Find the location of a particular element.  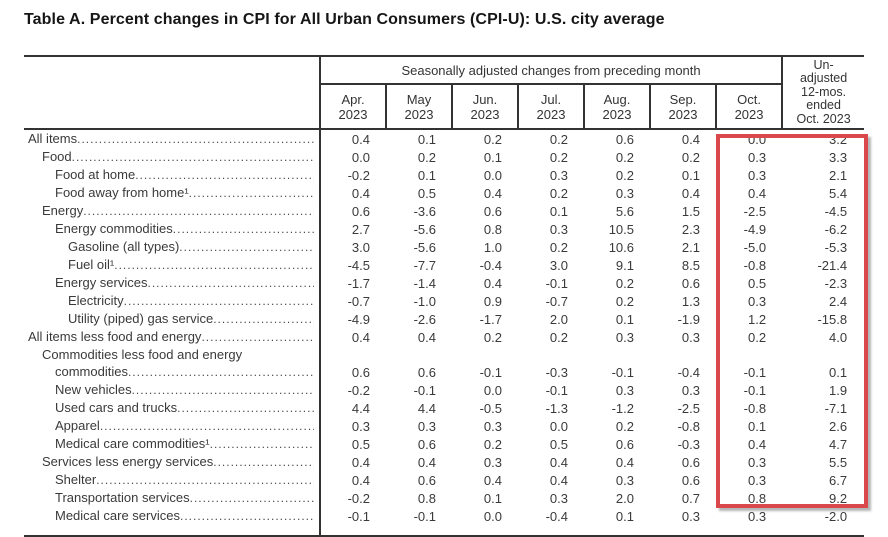

row-label: Electricity is located at coordinates (172, 301).